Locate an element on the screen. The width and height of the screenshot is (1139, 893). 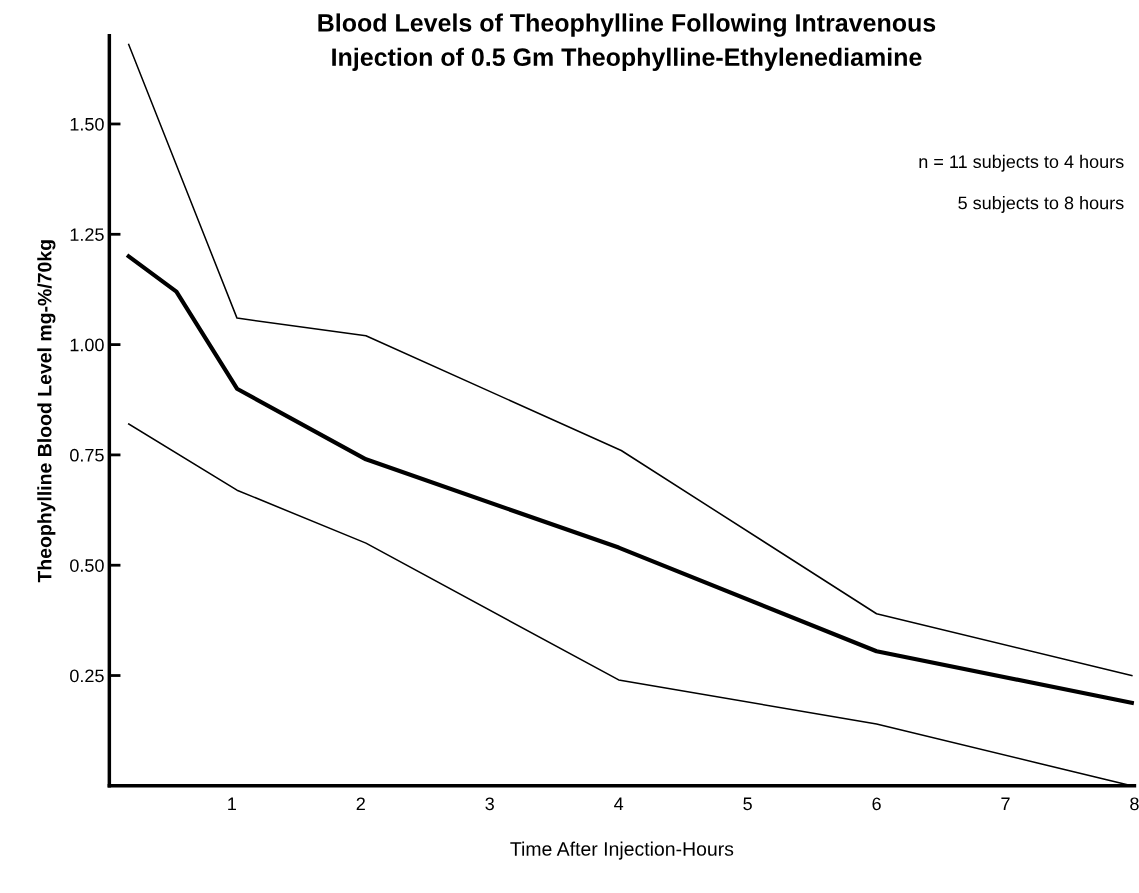
y-tick-label: 0.75 is located at coordinates (87, 455).